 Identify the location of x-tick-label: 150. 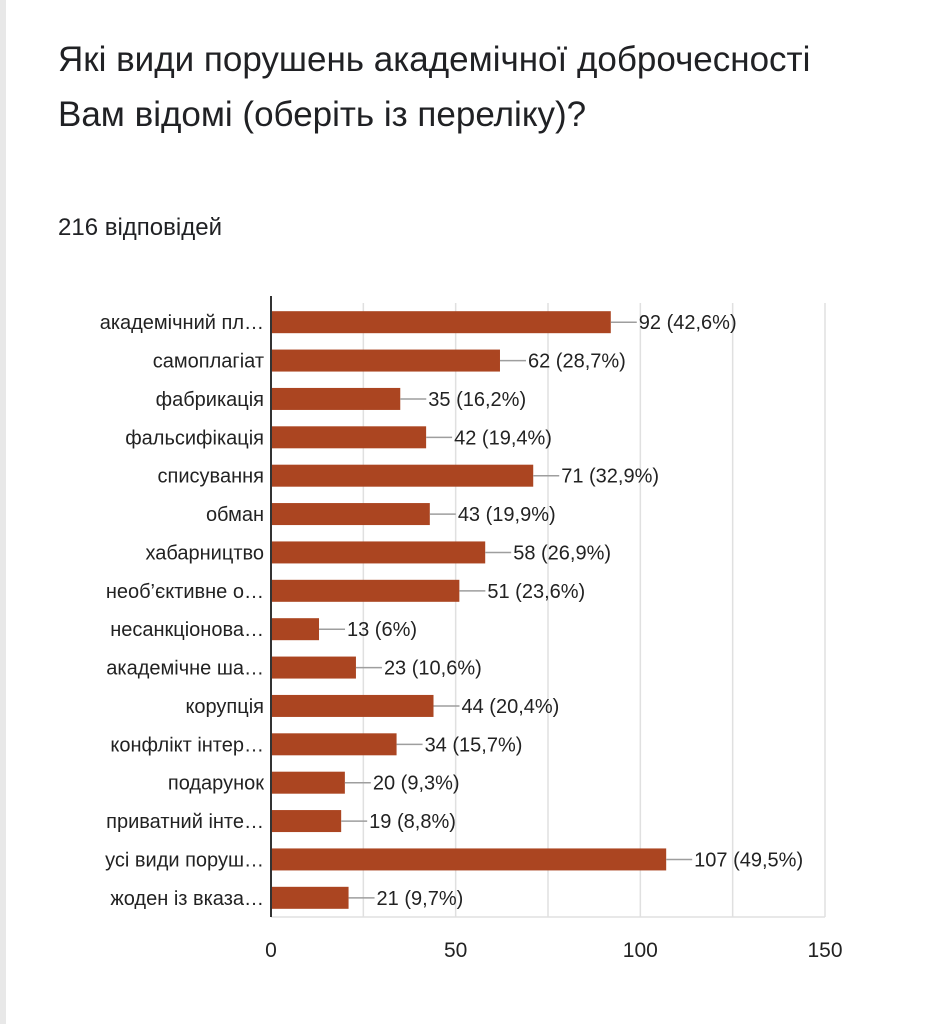
(824, 950).